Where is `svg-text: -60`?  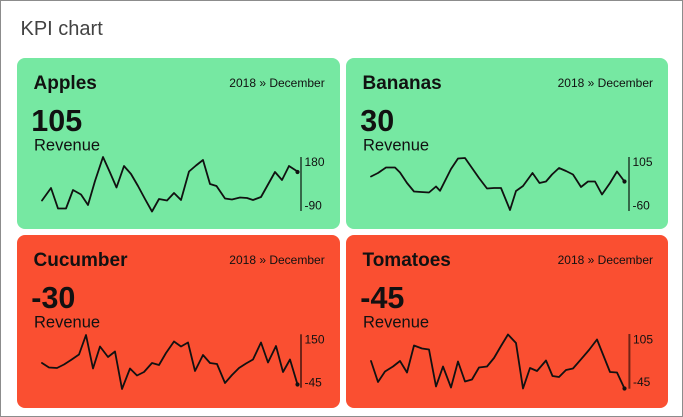
svg-text: -60 is located at coordinates (642, 206).